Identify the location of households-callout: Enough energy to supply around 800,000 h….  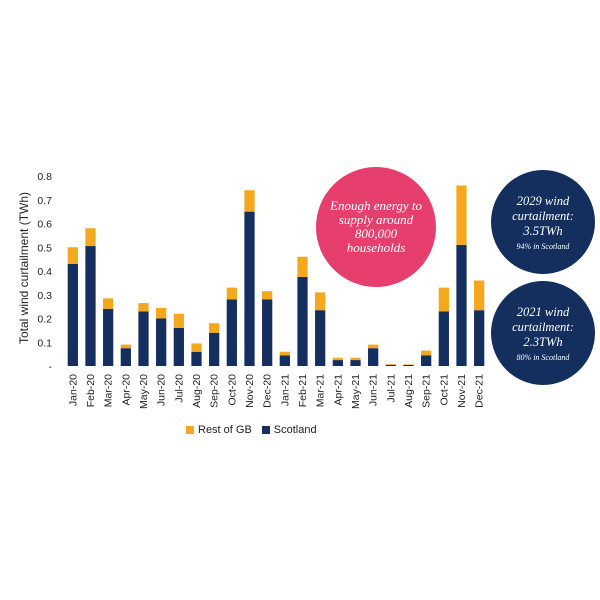
(376, 227).